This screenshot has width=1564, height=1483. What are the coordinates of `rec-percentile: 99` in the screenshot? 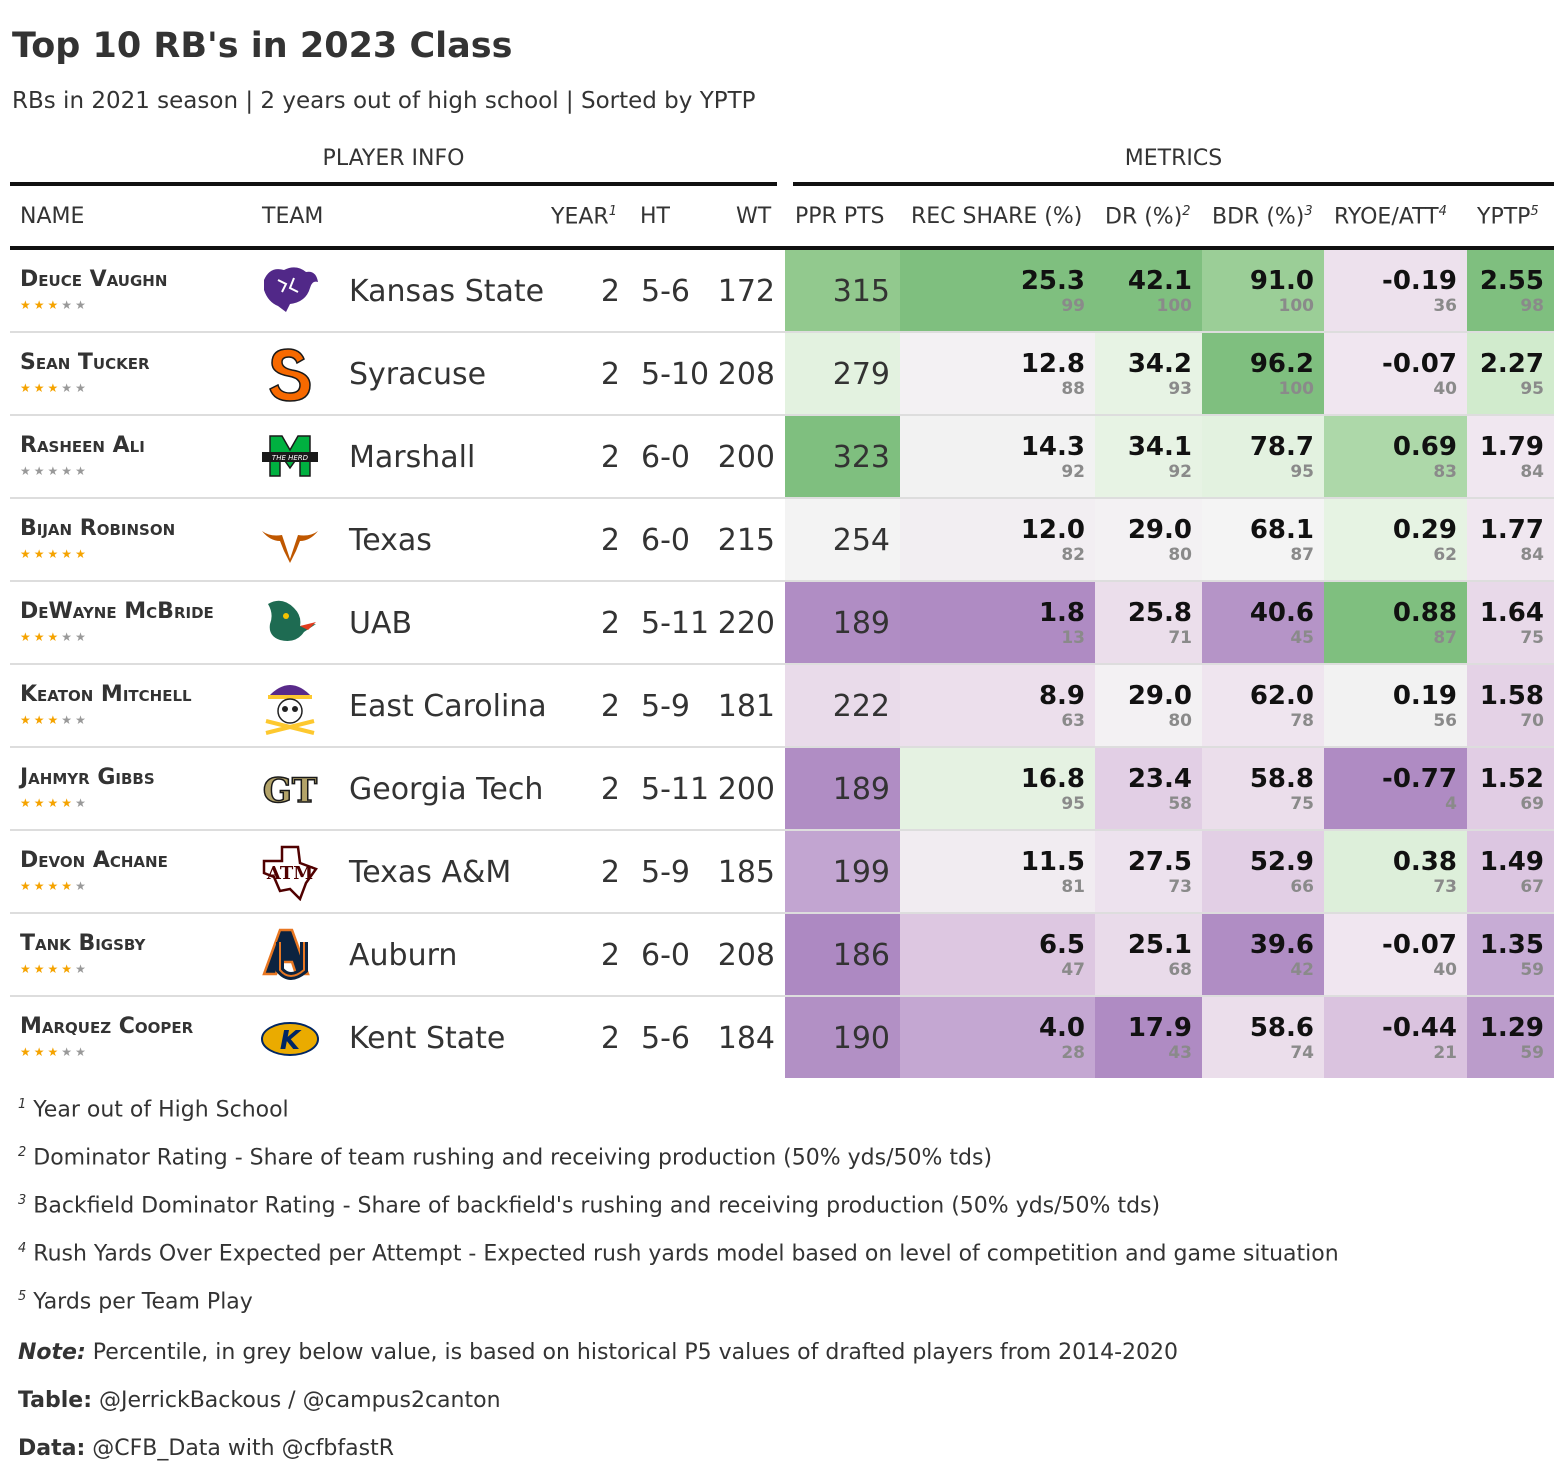 It's located at (1073, 306).